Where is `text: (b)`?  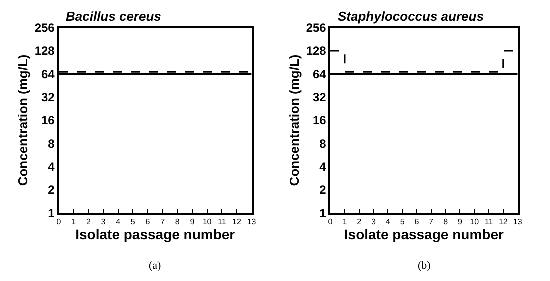
text: (b) is located at coordinates (425, 266).